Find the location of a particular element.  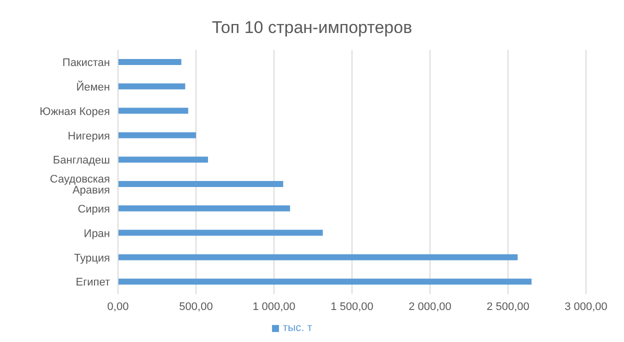

y-tick-label: Бангладеш is located at coordinates (81, 160).